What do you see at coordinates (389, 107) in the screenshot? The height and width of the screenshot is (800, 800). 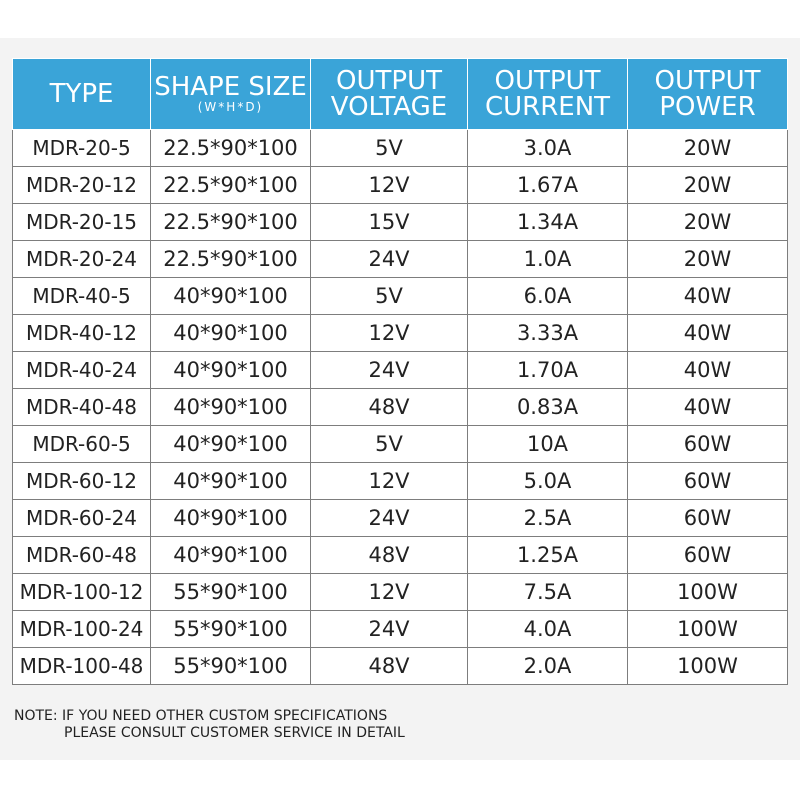 I see `header-voltage-line2: VOLTAGE` at bounding box center [389, 107].